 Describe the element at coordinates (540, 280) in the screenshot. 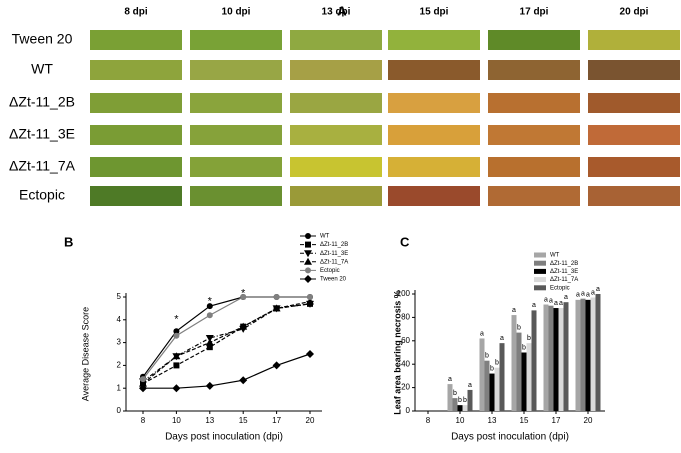

I see `legend-swatch` at that location.